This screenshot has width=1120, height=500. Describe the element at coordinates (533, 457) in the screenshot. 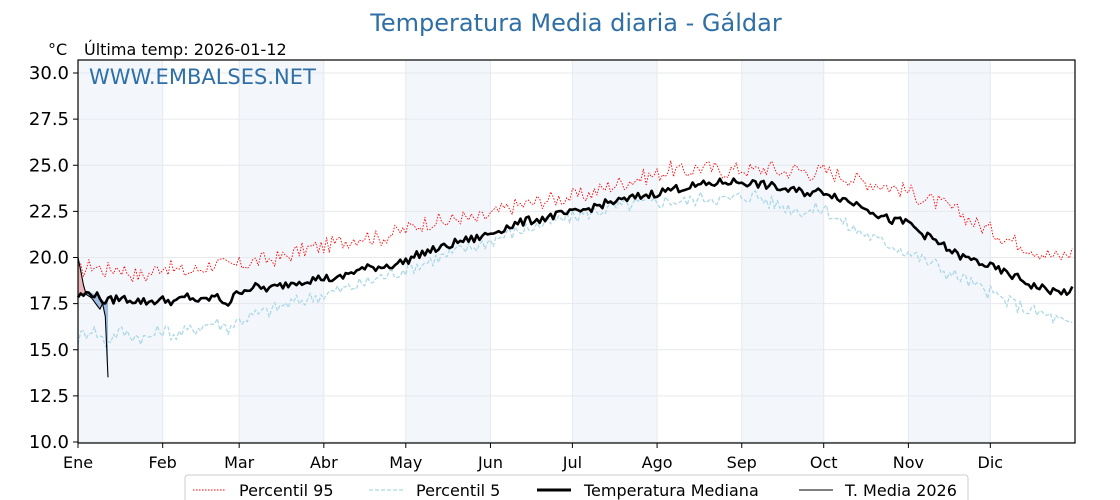

I see `x-axis: Ene Feb Mar Abr May Jun Jul Ago Sep Oct Nov Dic` at that location.